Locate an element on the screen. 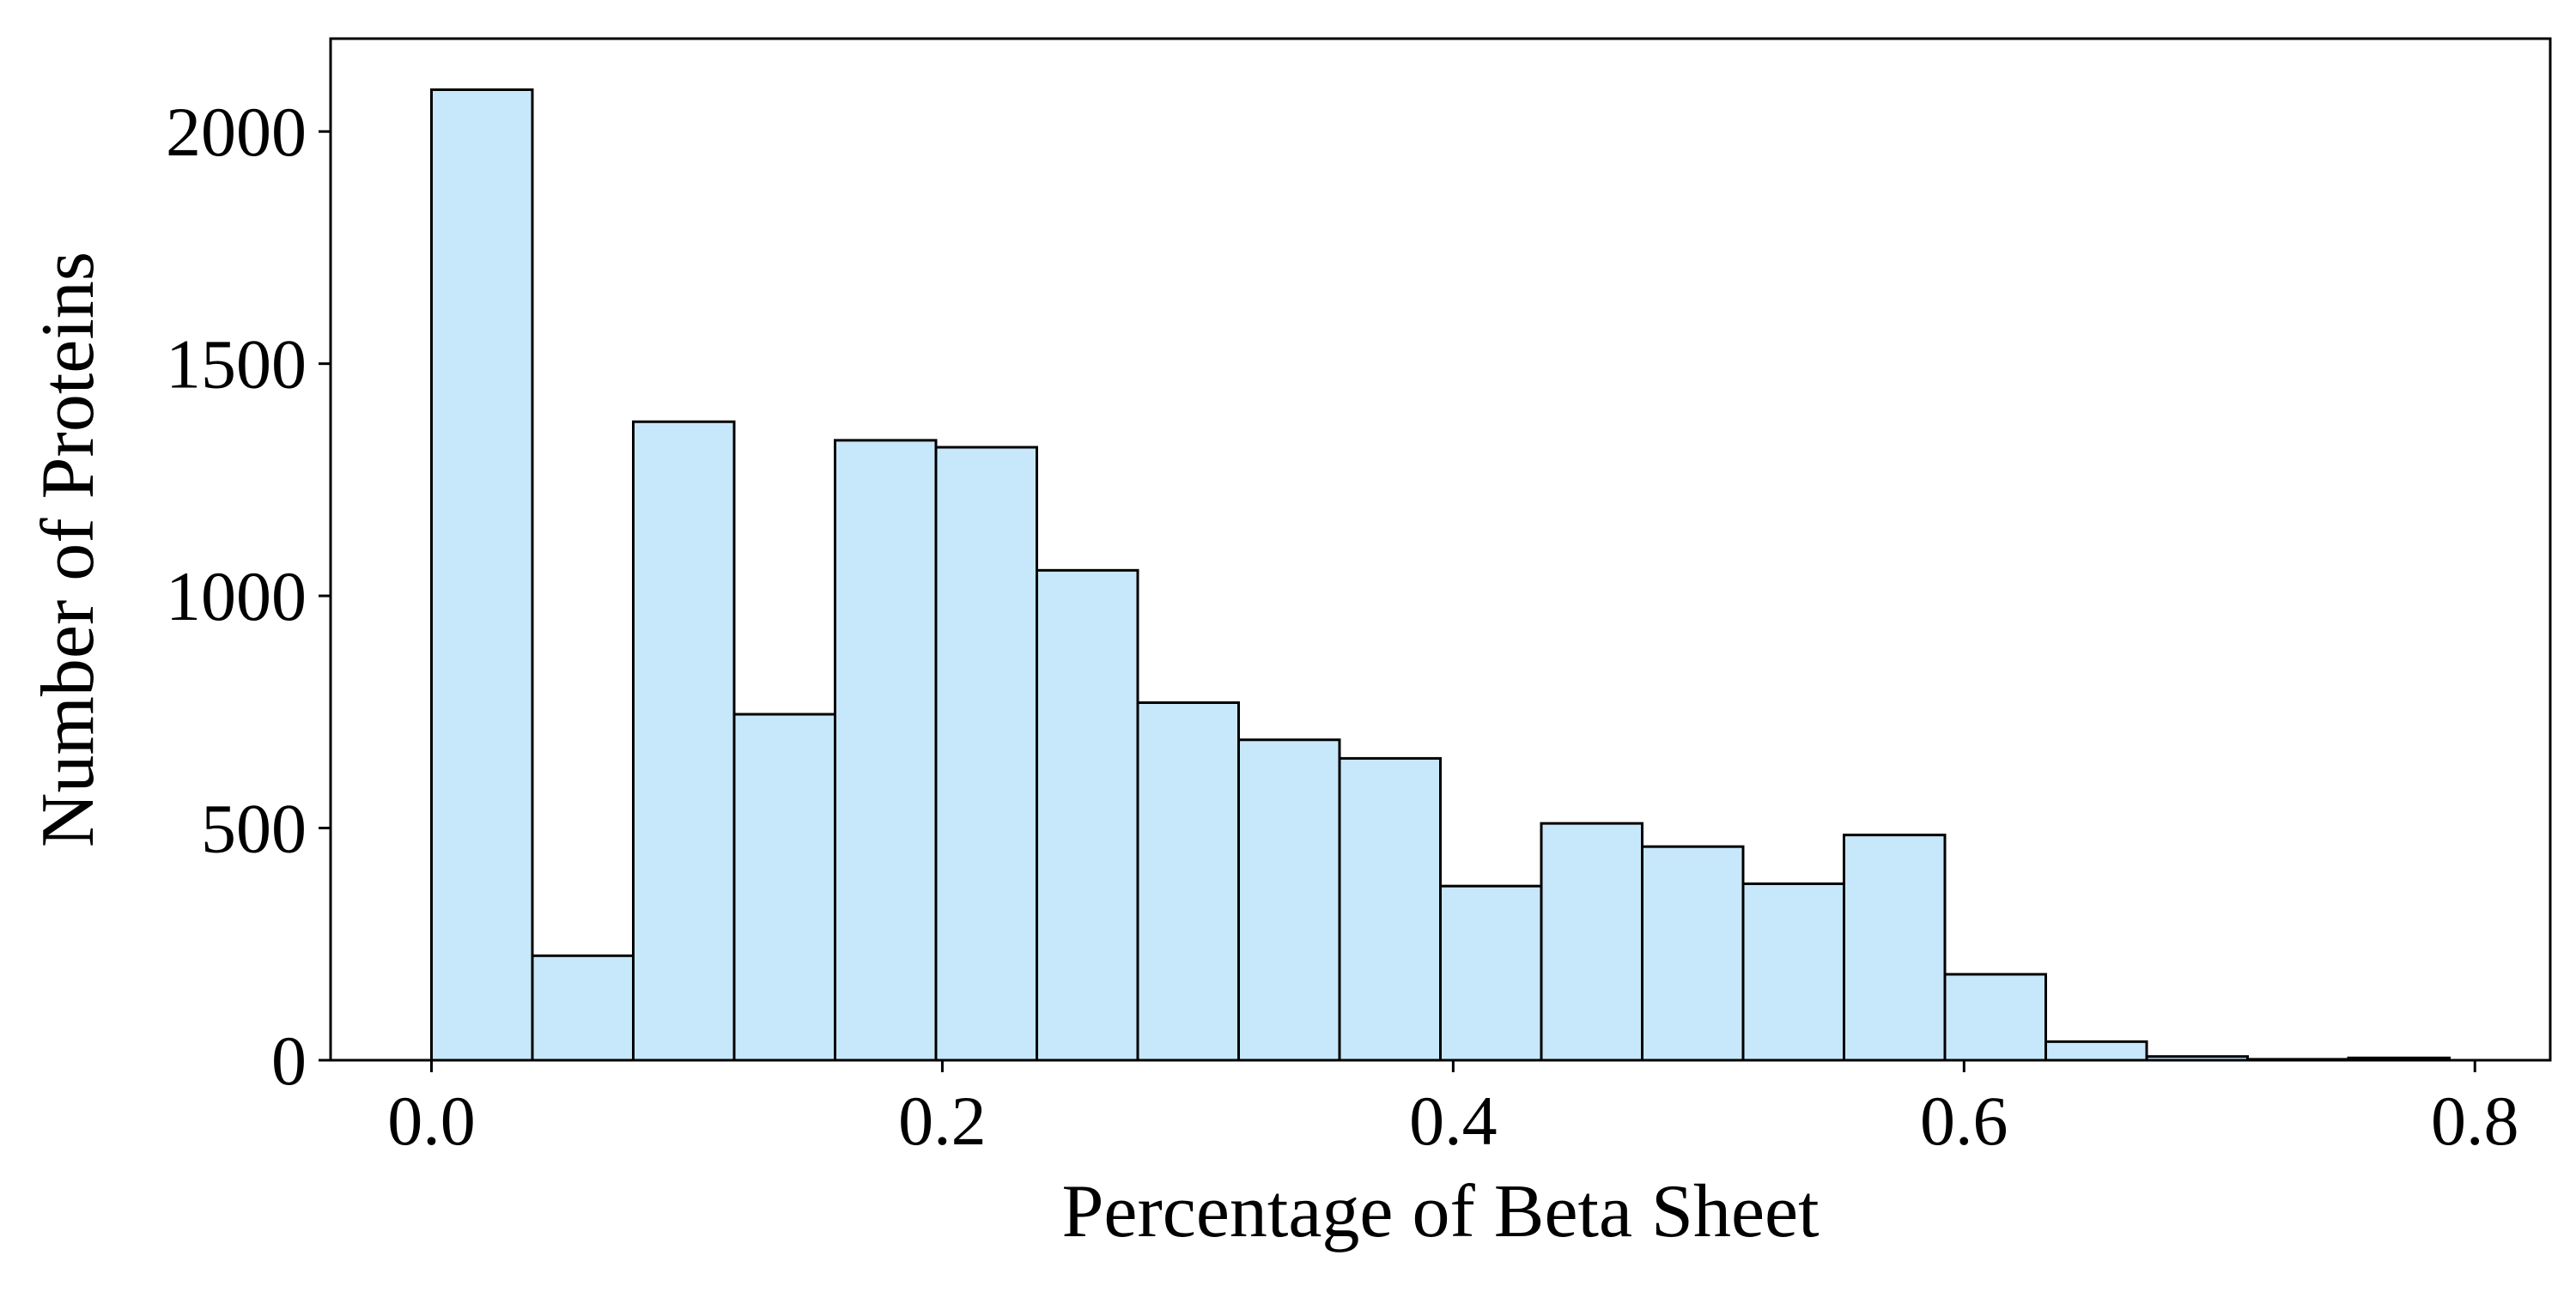  x-axis-ticks: 0.0 0.2 0.4 0.6 0.8 is located at coordinates (1452, 1110).